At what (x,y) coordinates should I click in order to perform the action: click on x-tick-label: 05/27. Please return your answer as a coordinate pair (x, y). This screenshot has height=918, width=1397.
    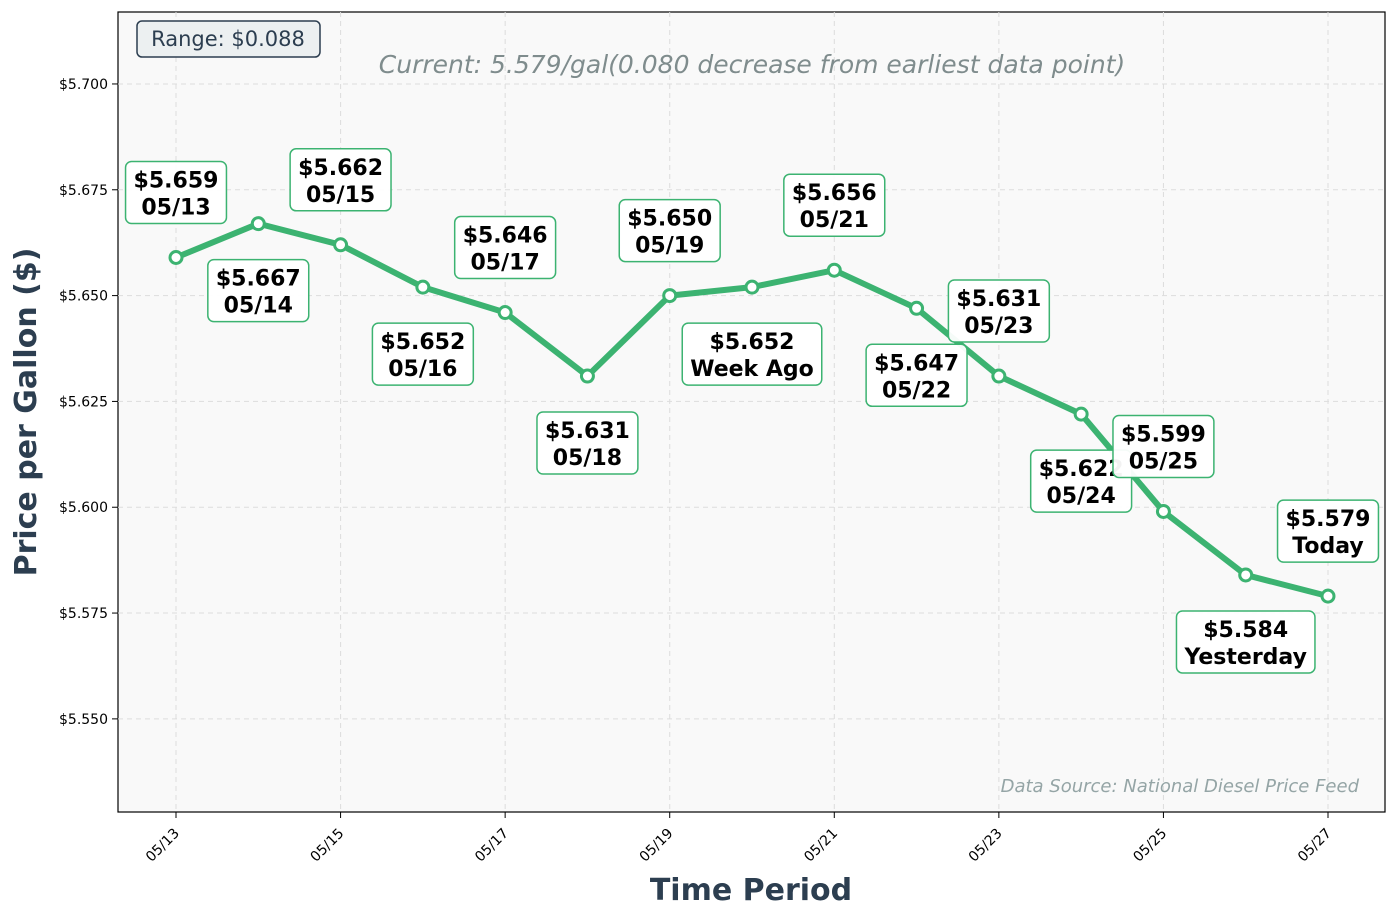
    Looking at the image, I should click on (1315, 846).